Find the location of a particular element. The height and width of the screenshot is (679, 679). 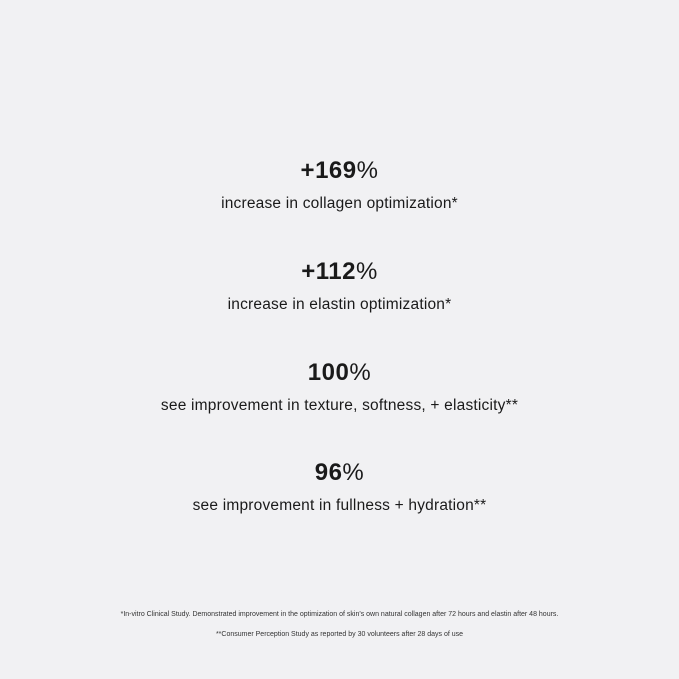

stat-description: increase in collagen optimization* is located at coordinates (339, 203).